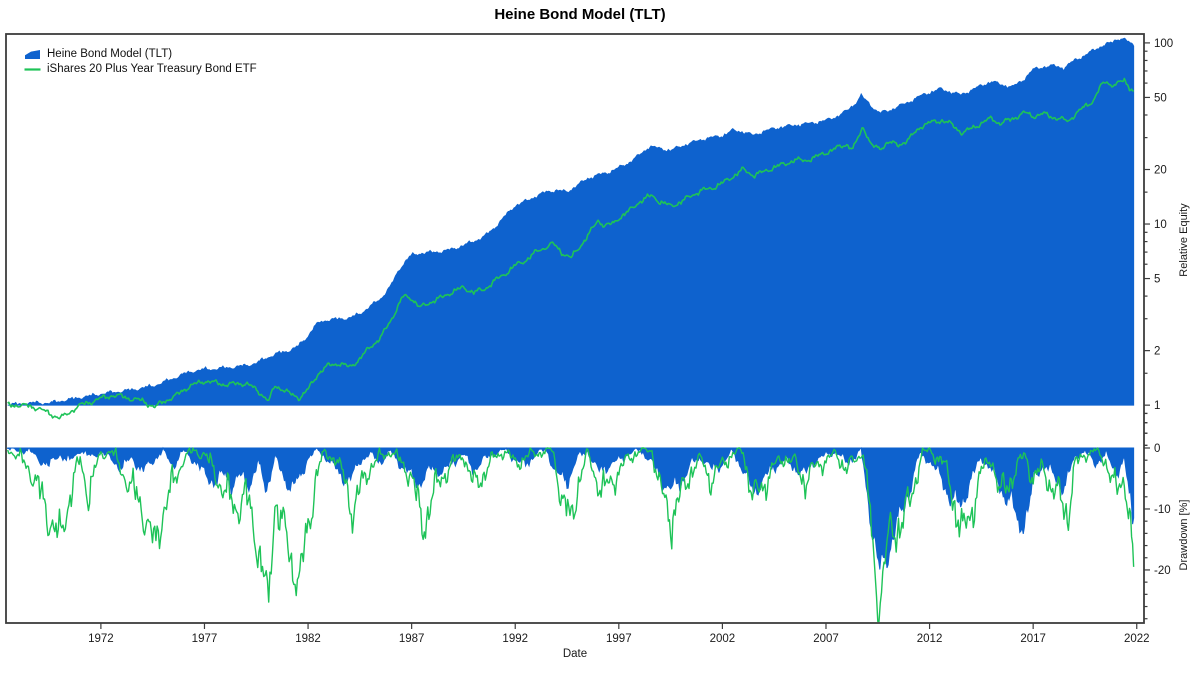 The height and width of the screenshot is (675, 1200). Describe the element at coordinates (1157, 352) in the screenshot. I see `svg-text: 2` at that location.